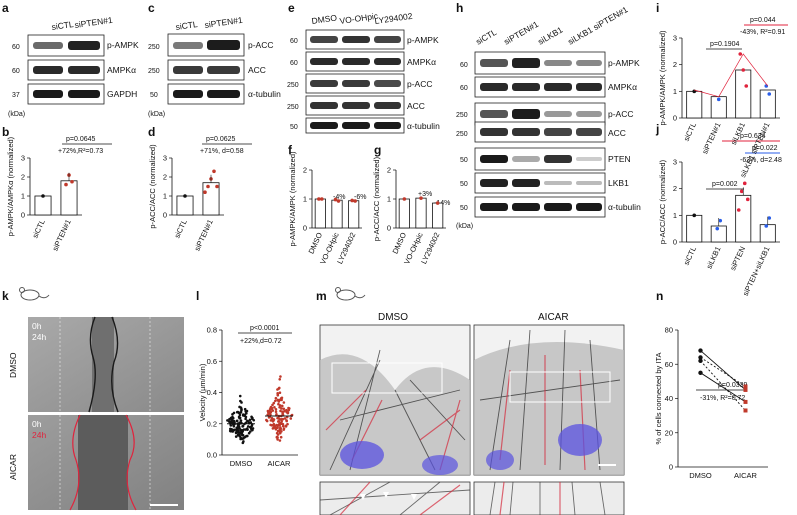 The image size is (797, 515). What do you see at coordinates (669, 432) in the screenshot?
I see `y-tick-label: 20` at bounding box center [669, 432].